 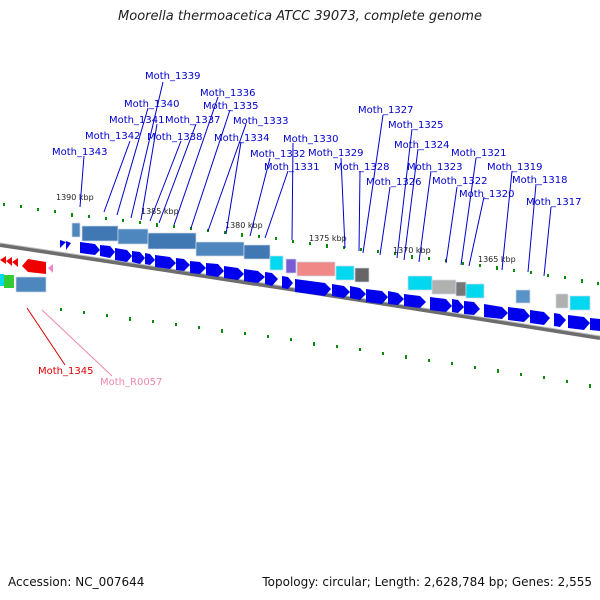 What do you see at coordinates (361, 167) in the screenshot?
I see `gene-label: Moth_1328` at bounding box center [361, 167].